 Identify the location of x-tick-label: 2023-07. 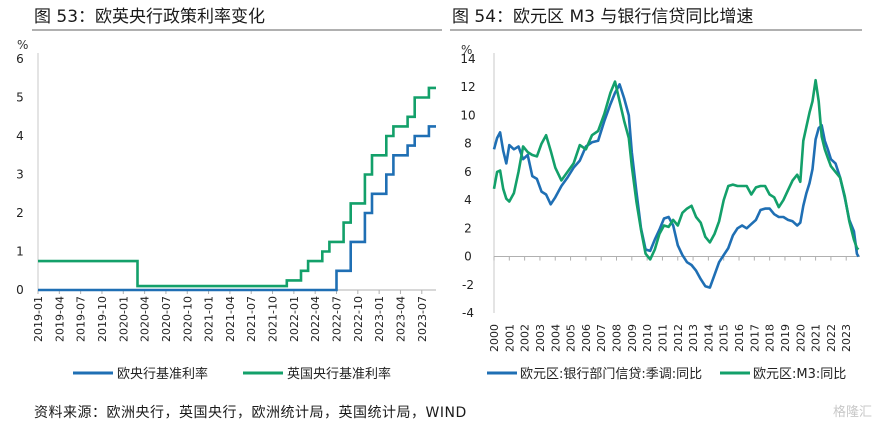
(422, 319).